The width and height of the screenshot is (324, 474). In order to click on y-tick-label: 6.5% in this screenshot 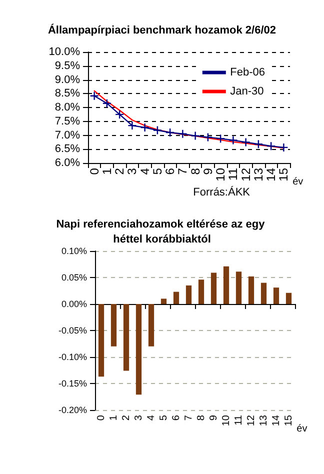, I will do `click(67, 149)`.